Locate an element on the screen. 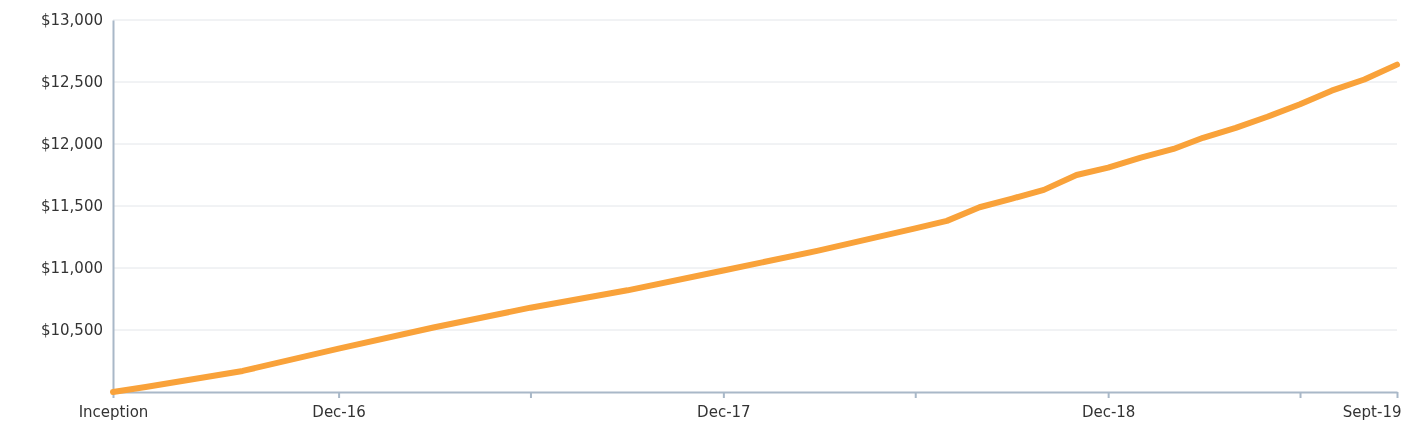 This screenshot has height=429, width=1407. y-tick-label: $10,500 is located at coordinates (71, 330).